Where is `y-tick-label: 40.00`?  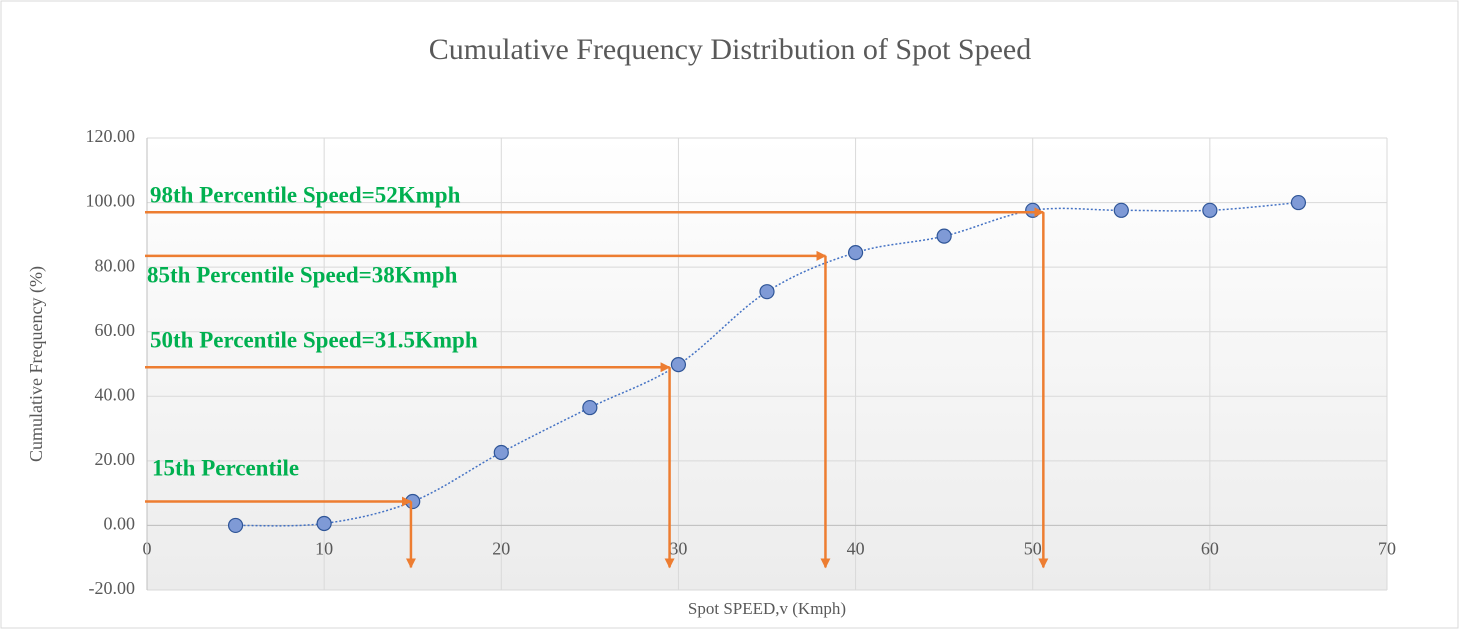
y-tick-label: 40.00 is located at coordinates (115, 394).